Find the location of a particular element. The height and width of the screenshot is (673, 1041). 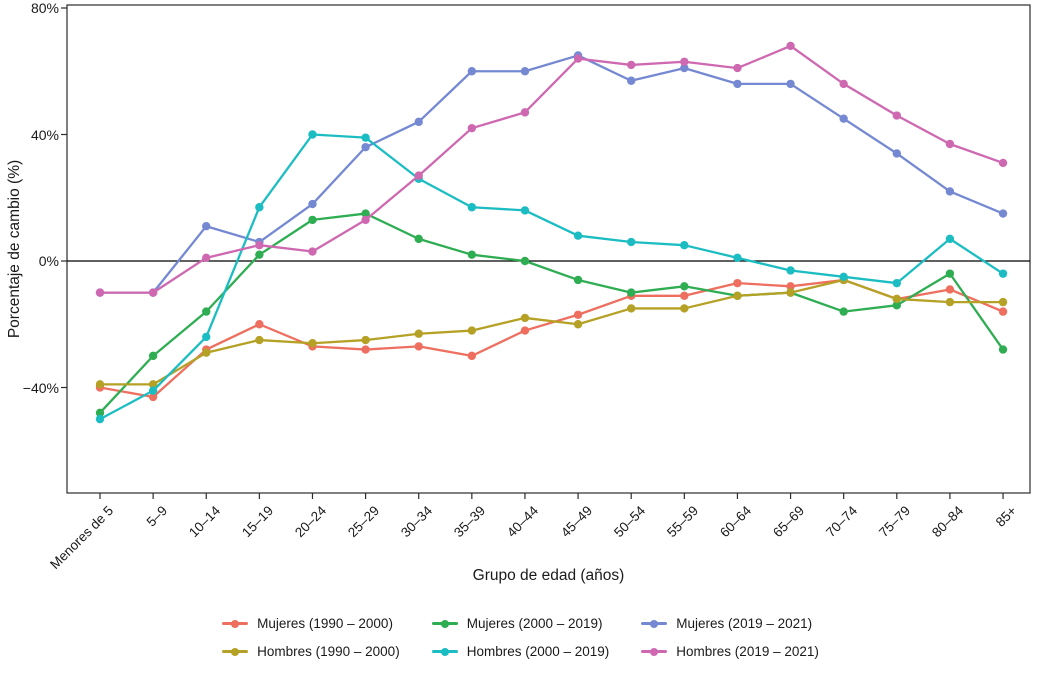

x-axis-title: Grupo de edad (años) is located at coordinates (548, 575).